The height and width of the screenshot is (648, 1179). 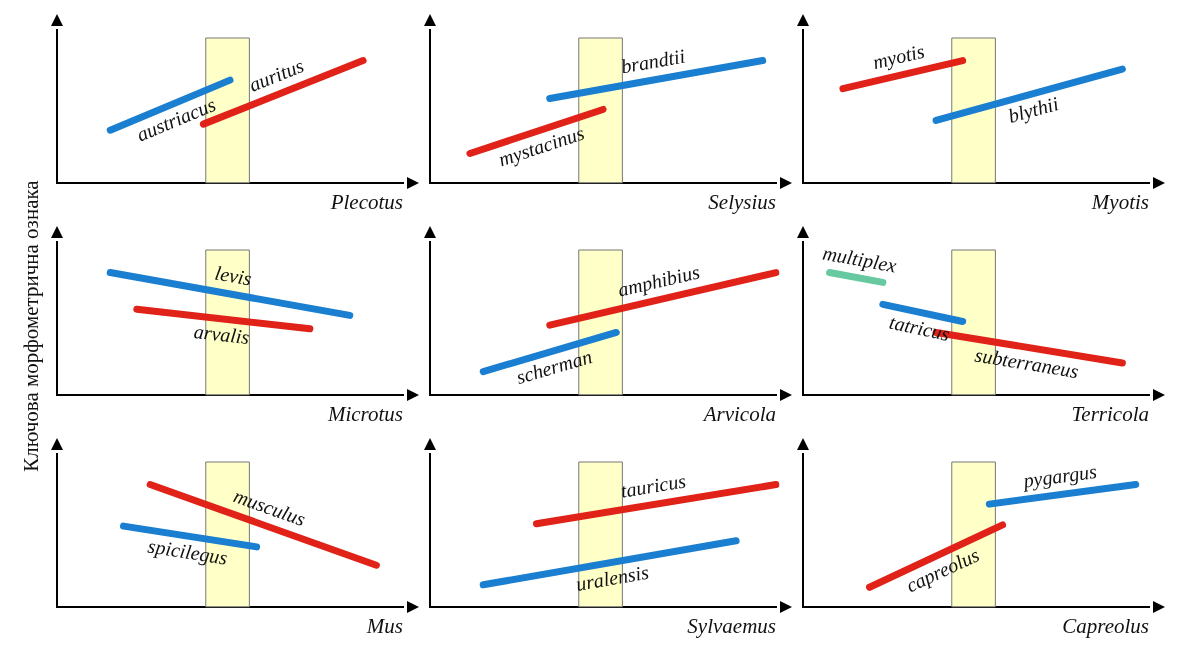 What do you see at coordinates (269, 507) in the screenshot?
I see `text: musculus` at bounding box center [269, 507].